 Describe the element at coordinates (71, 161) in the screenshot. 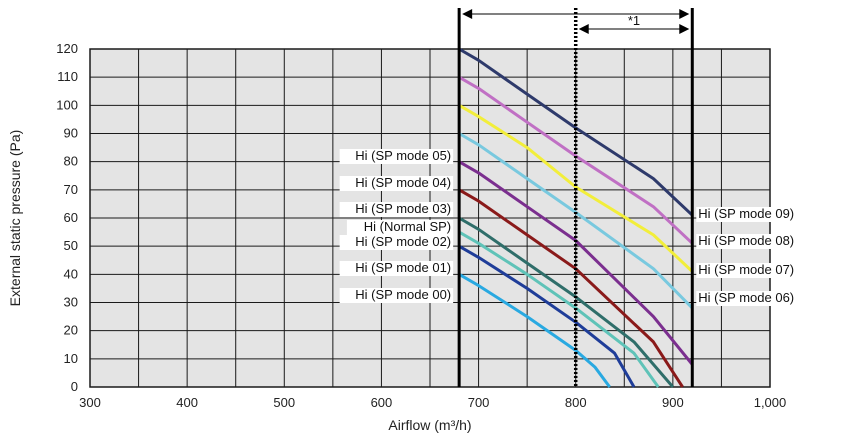

I see `y-tick-label: 80` at that location.